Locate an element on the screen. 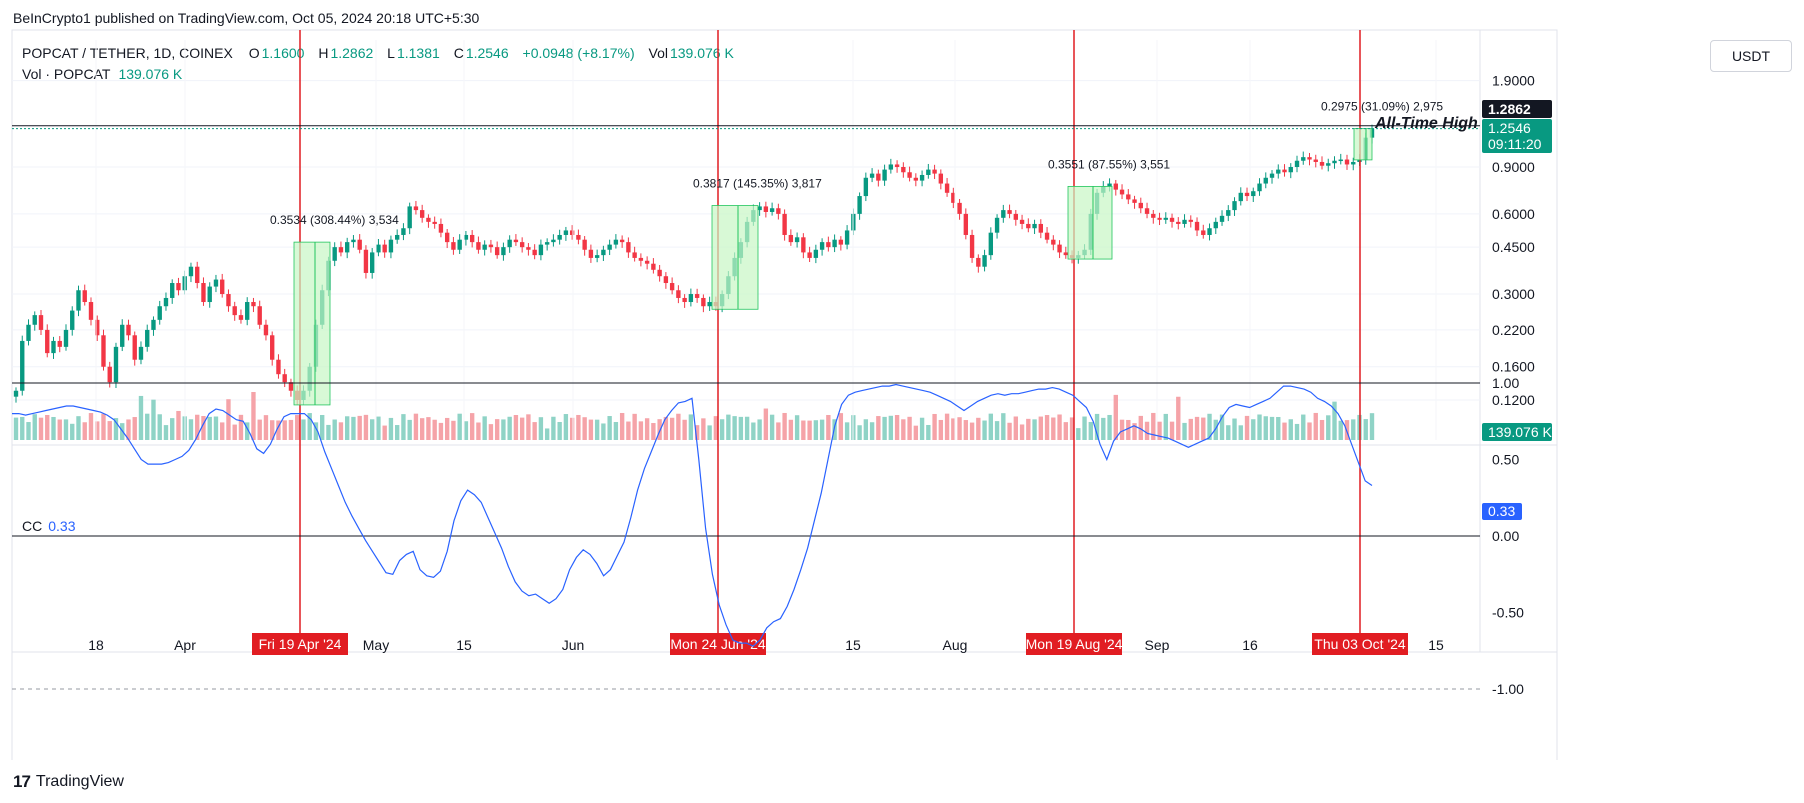 Image resolution: width=1804 pixels, height=803 pixels. price-tick-label: 0.2200 is located at coordinates (1513, 330).